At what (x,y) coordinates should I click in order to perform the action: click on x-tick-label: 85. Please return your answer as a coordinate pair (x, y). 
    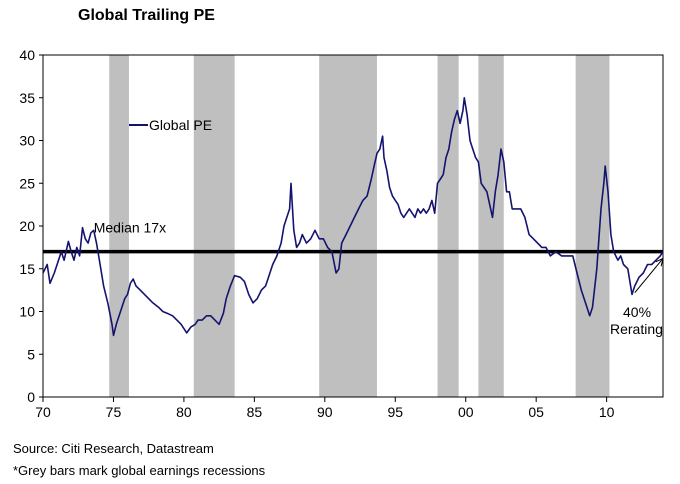
    Looking at the image, I should click on (255, 412).